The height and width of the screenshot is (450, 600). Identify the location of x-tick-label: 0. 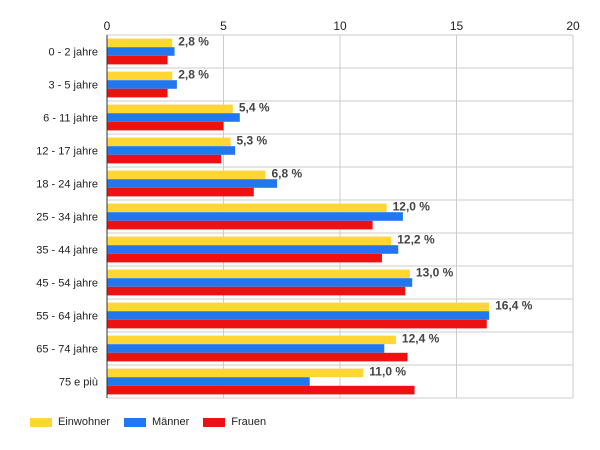
(107, 26).